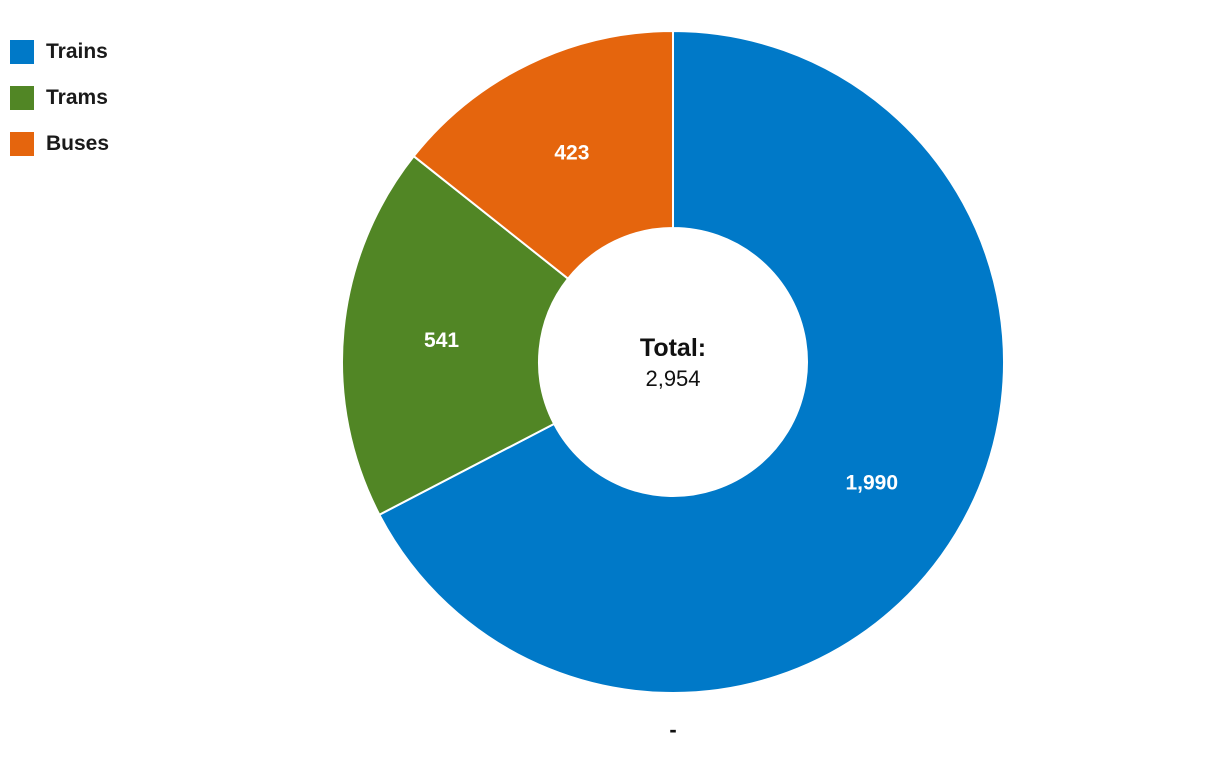 This screenshot has height=774, width=1220. I want to click on slice-label-trams: 541, so click(441, 340).